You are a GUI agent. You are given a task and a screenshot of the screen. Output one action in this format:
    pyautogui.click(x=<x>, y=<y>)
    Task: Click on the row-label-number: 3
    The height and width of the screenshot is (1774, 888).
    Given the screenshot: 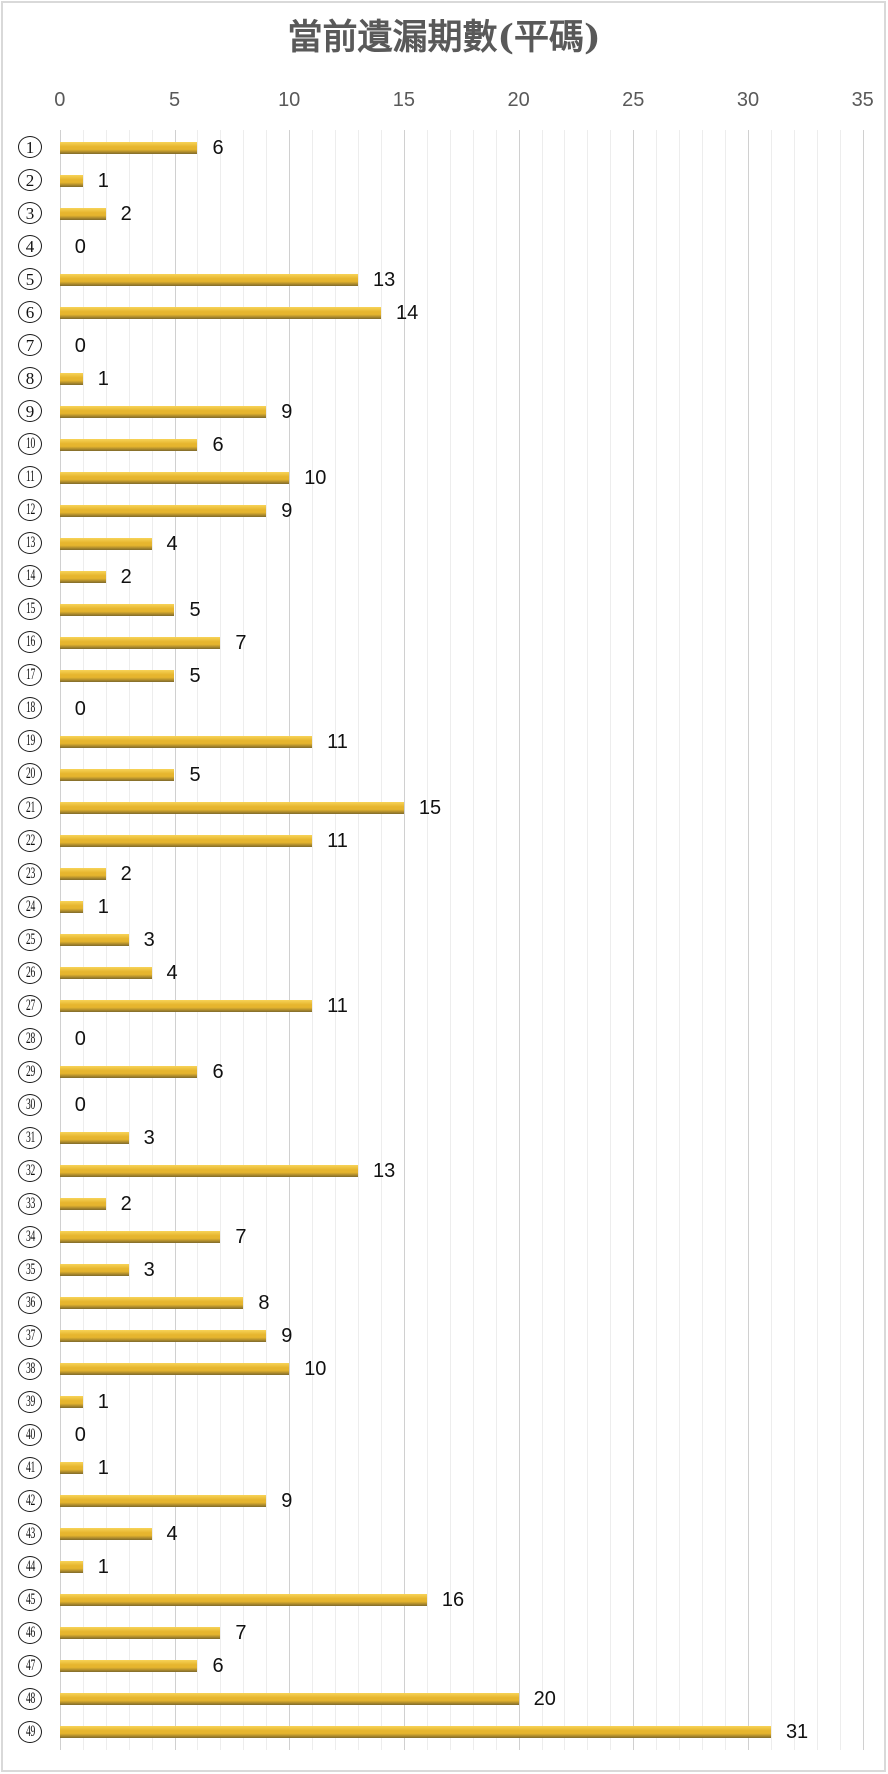 What is the action you would take?
    pyautogui.click(x=30, y=213)
    